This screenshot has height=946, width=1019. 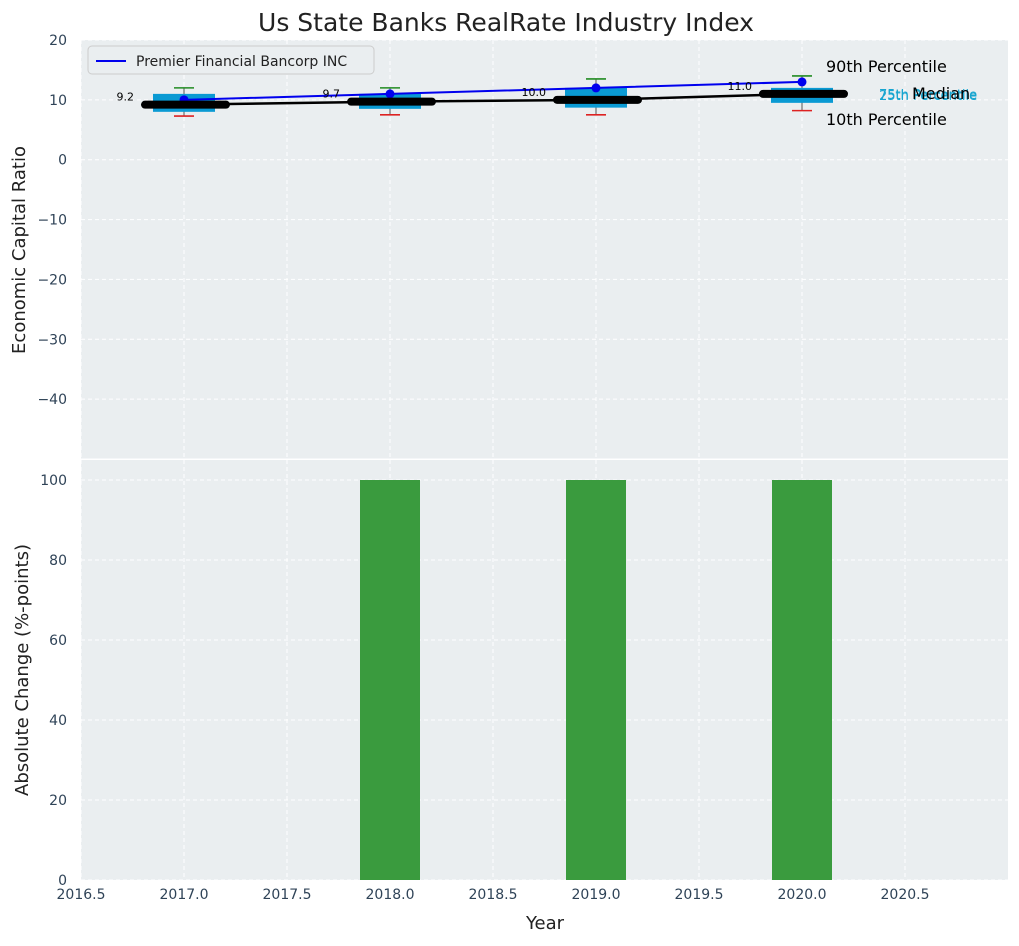 I want to click on company-series, so click(x=493, y=91).